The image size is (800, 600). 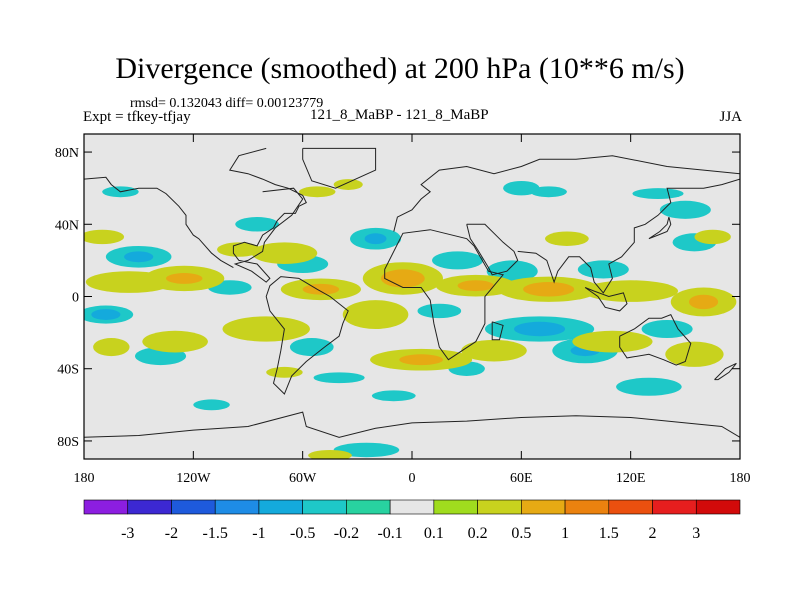 I want to click on colorbar-label: -2, so click(x=171, y=533).